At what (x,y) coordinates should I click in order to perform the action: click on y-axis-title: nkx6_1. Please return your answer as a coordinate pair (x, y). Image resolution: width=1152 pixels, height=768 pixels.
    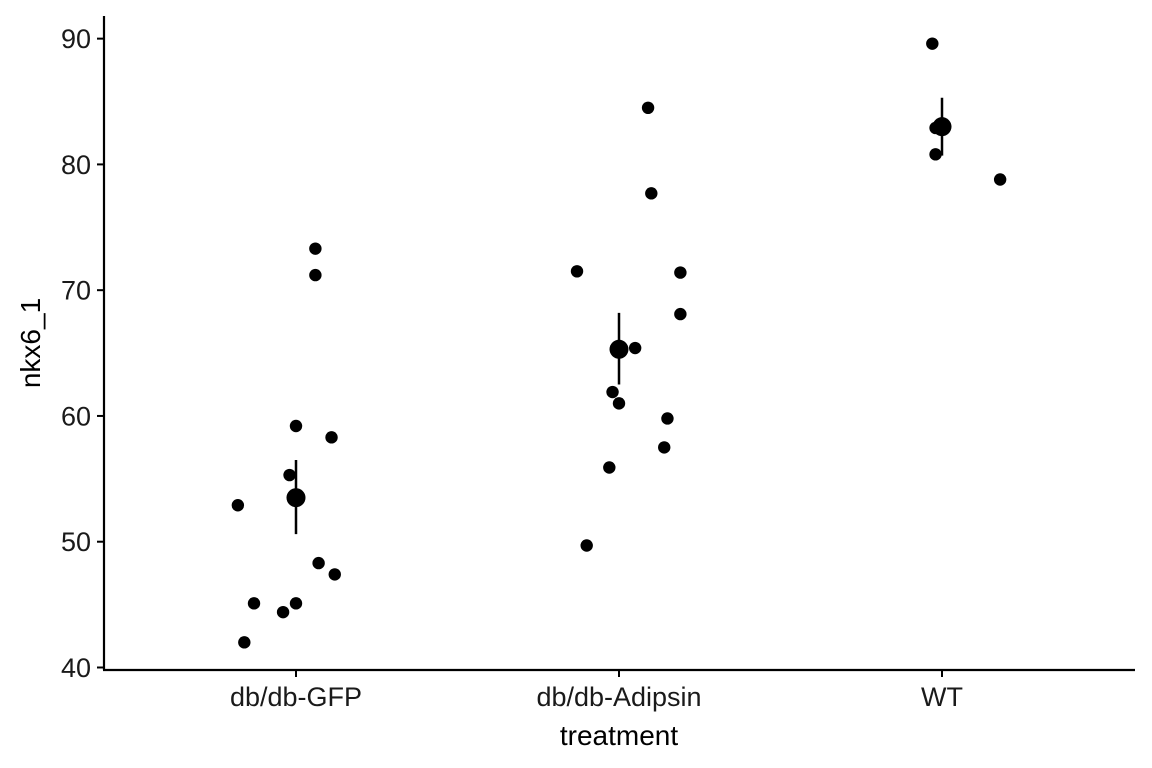
    Looking at the image, I should click on (30, 343).